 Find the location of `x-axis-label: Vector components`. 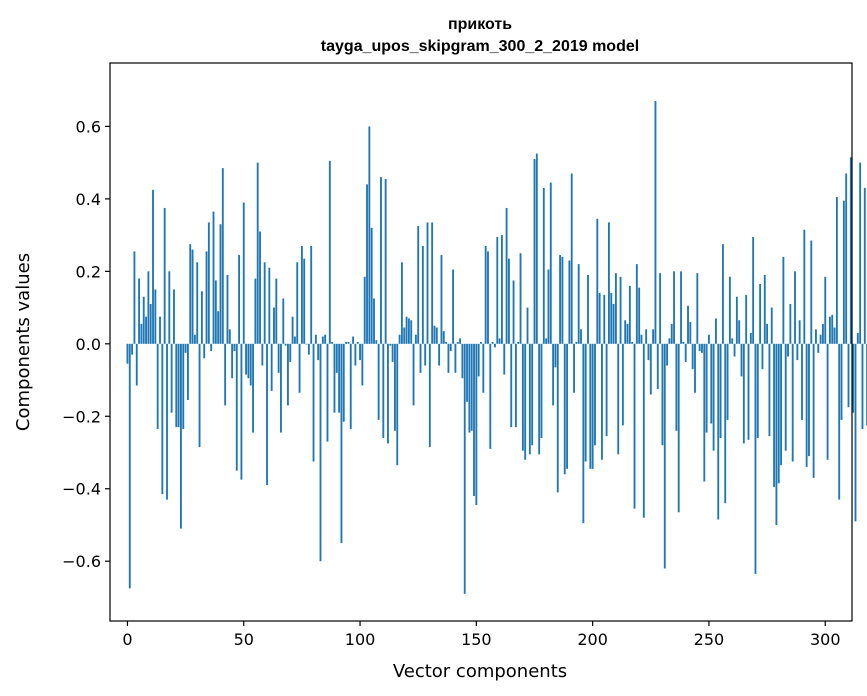

x-axis-label: Vector components is located at coordinates (480, 671).